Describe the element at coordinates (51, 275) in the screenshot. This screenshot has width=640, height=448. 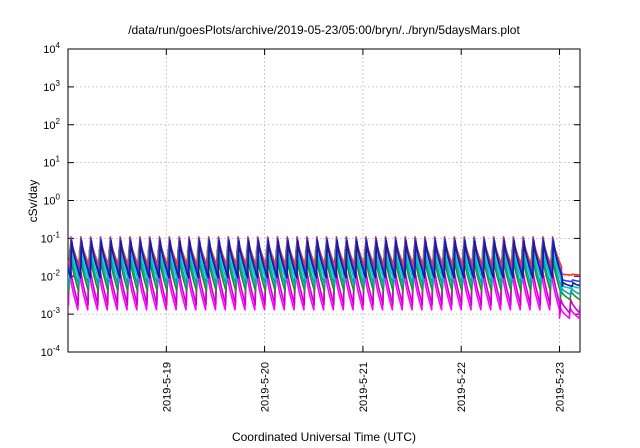
I see `y-tick-label: 10⁻²` at that location.